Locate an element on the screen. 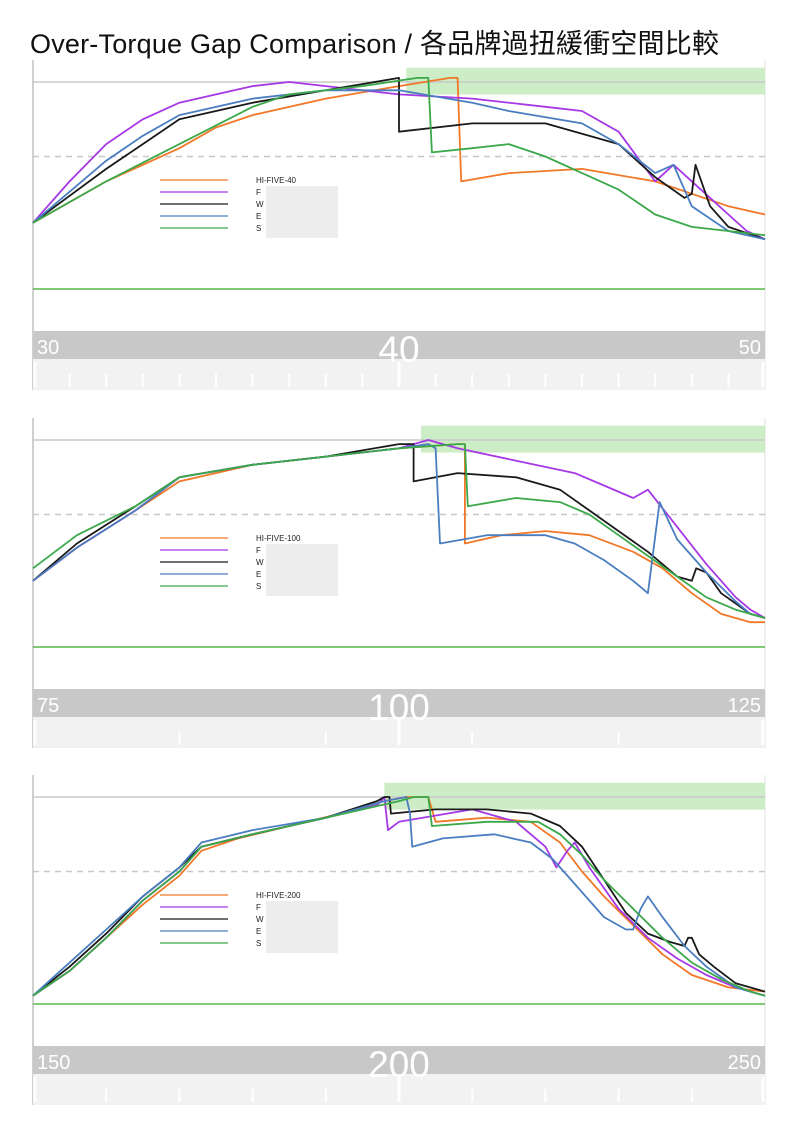  legend-label-1: HI-FIVE-200 is located at coordinates (278, 895).